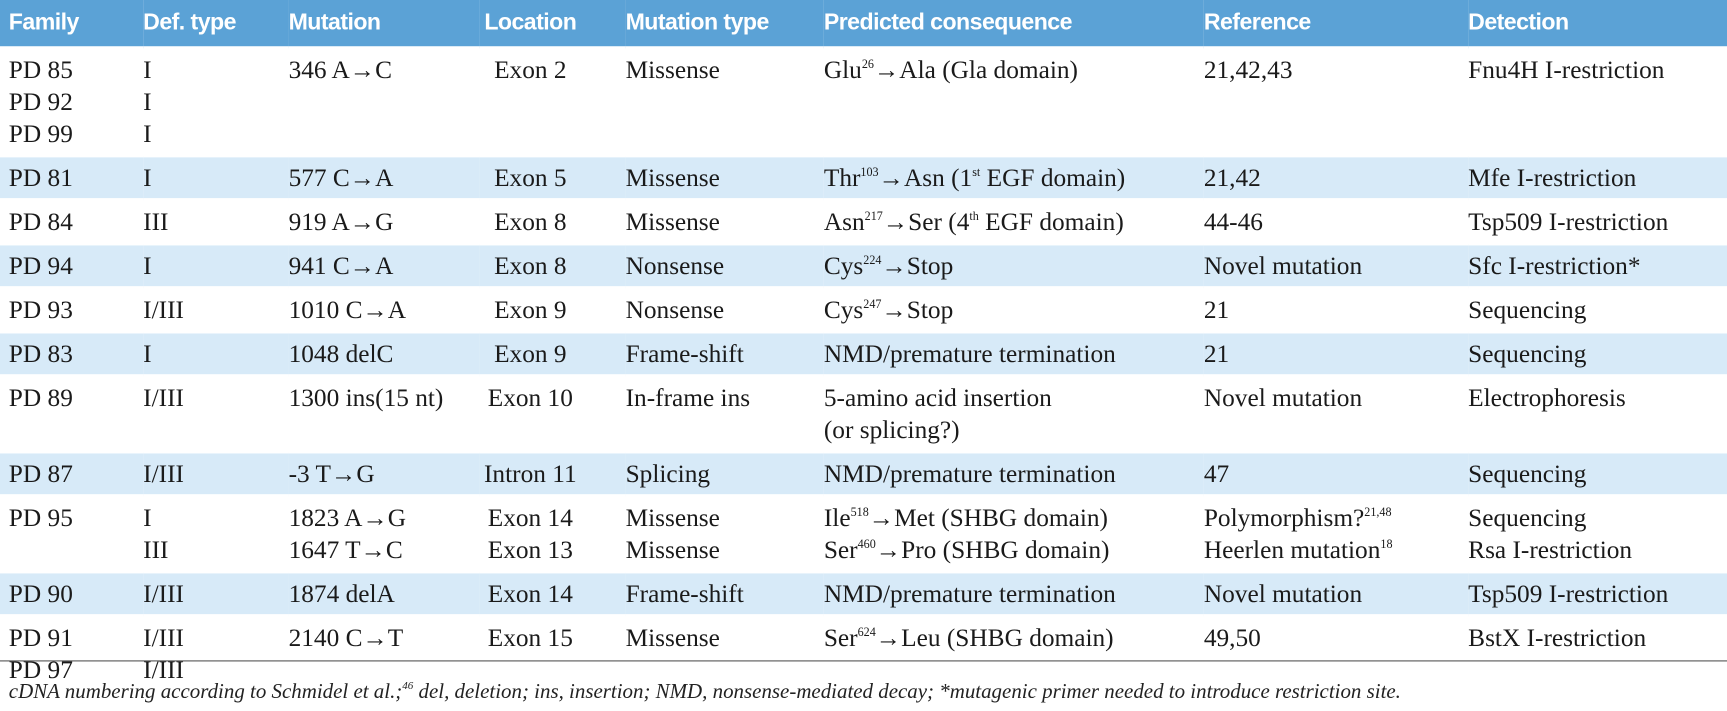 This screenshot has width=1727, height=711. I want to click on table-cell: Fnu4H I-restriction, so click(1597, 102).